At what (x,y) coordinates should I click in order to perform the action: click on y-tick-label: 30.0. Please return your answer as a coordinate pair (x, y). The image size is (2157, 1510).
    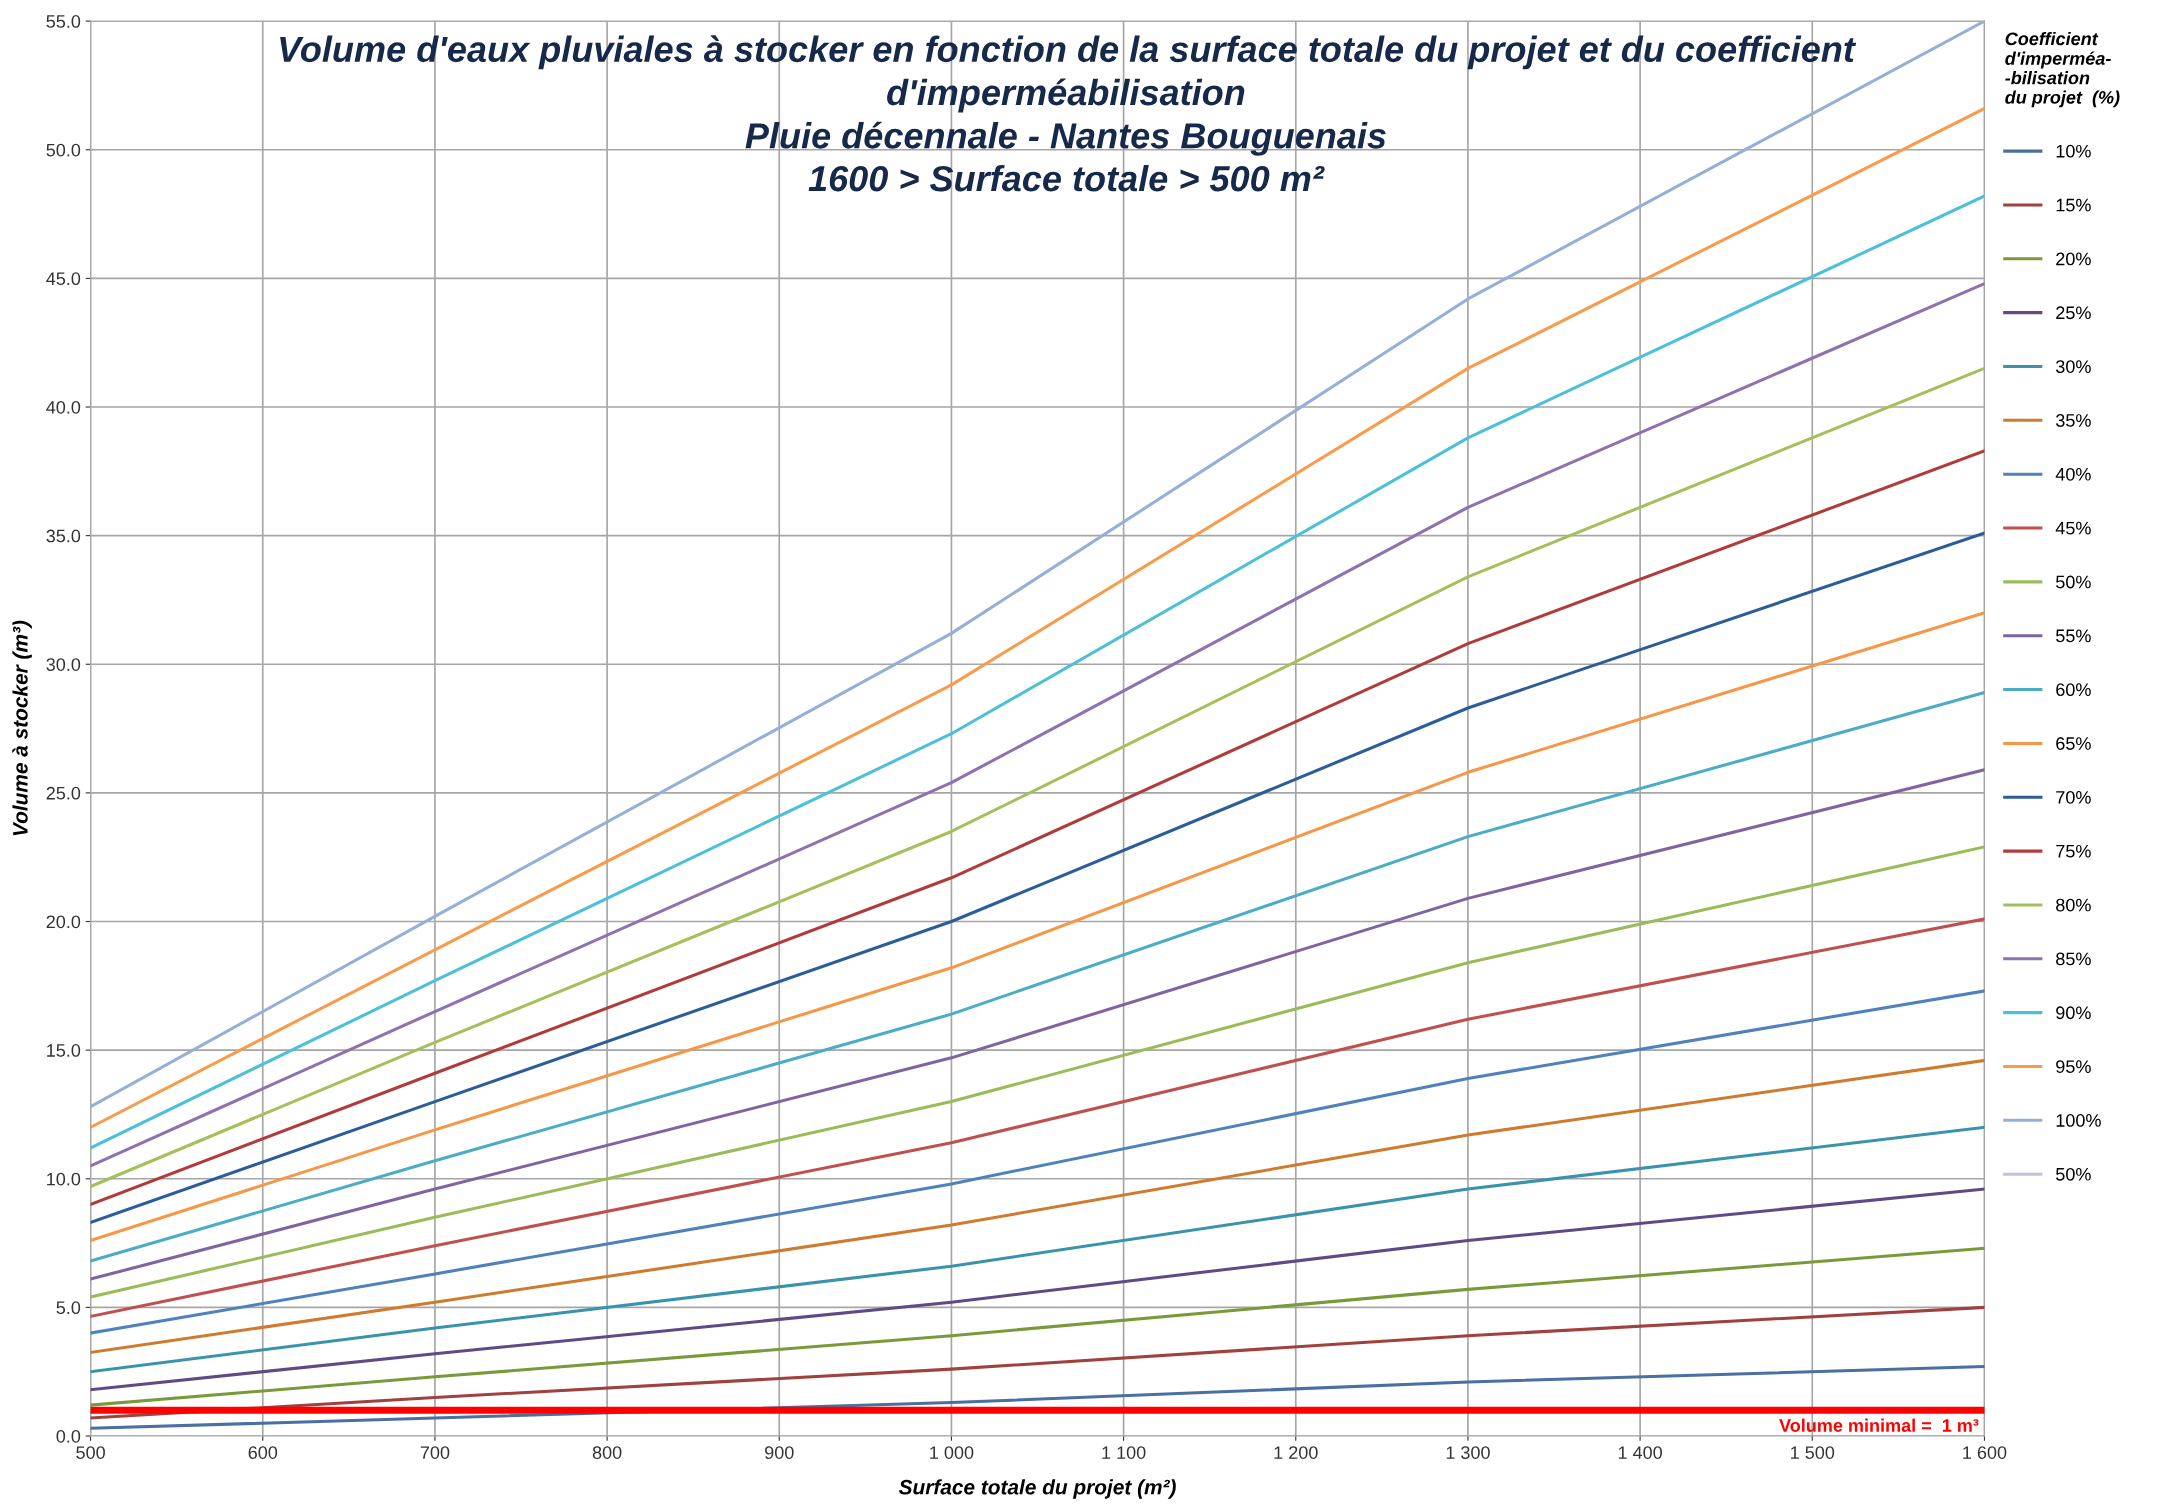
    Looking at the image, I should click on (63, 664).